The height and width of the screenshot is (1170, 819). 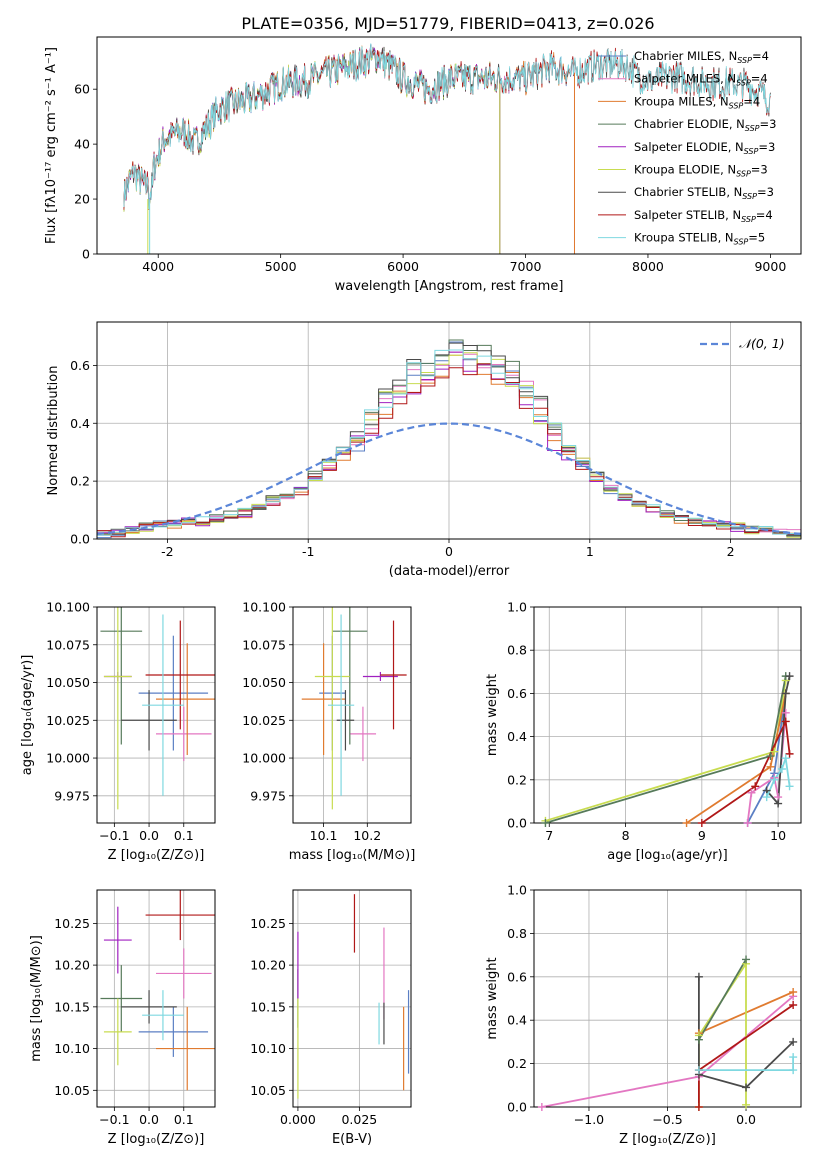 What do you see at coordinates (626, 835) in the screenshot?
I see `x-tick-label: 8` at bounding box center [626, 835].